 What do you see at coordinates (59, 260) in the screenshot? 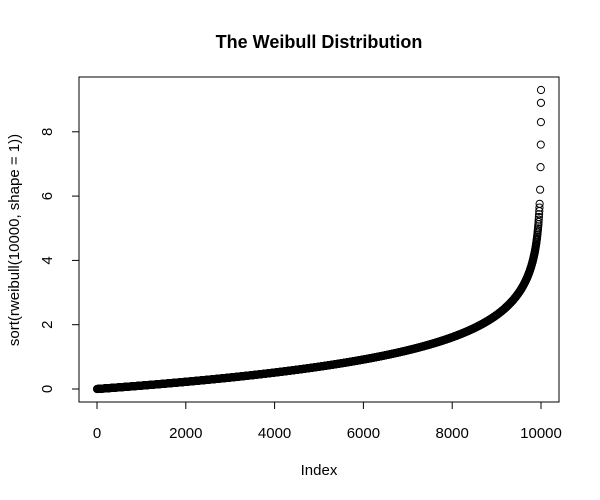
I see `y-axis: 0 2 4 6 8` at bounding box center [59, 260].